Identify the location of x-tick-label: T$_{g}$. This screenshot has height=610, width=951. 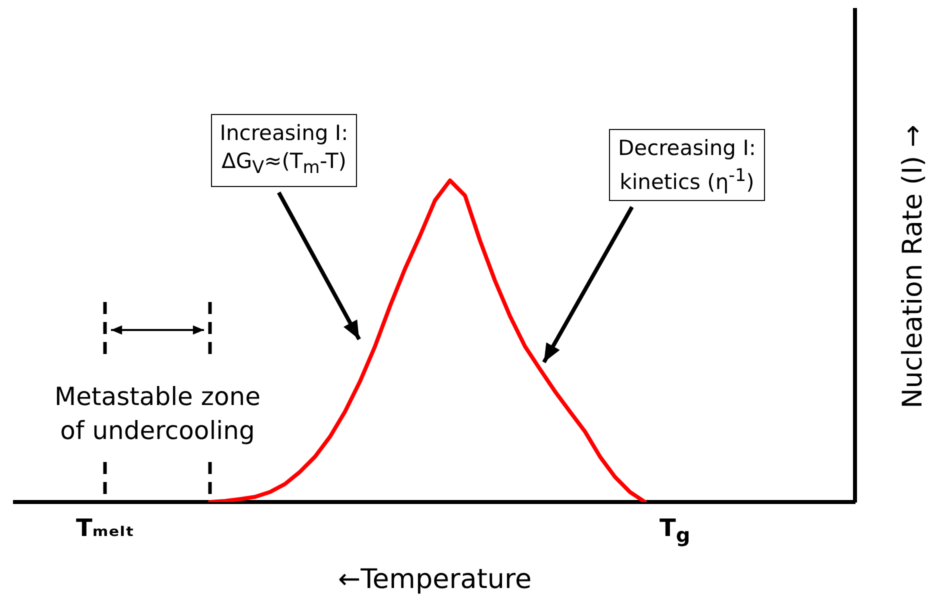
(675, 530).